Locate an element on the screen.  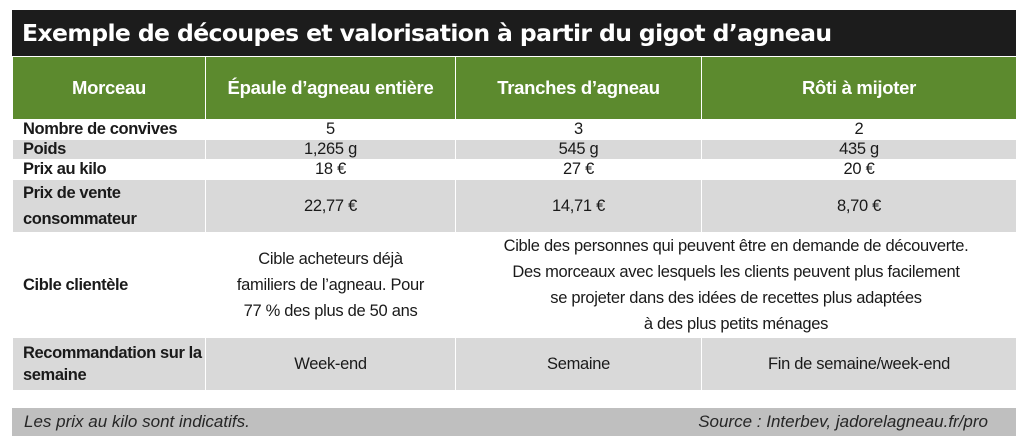
cell-value: 3 is located at coordinates (578, 129).